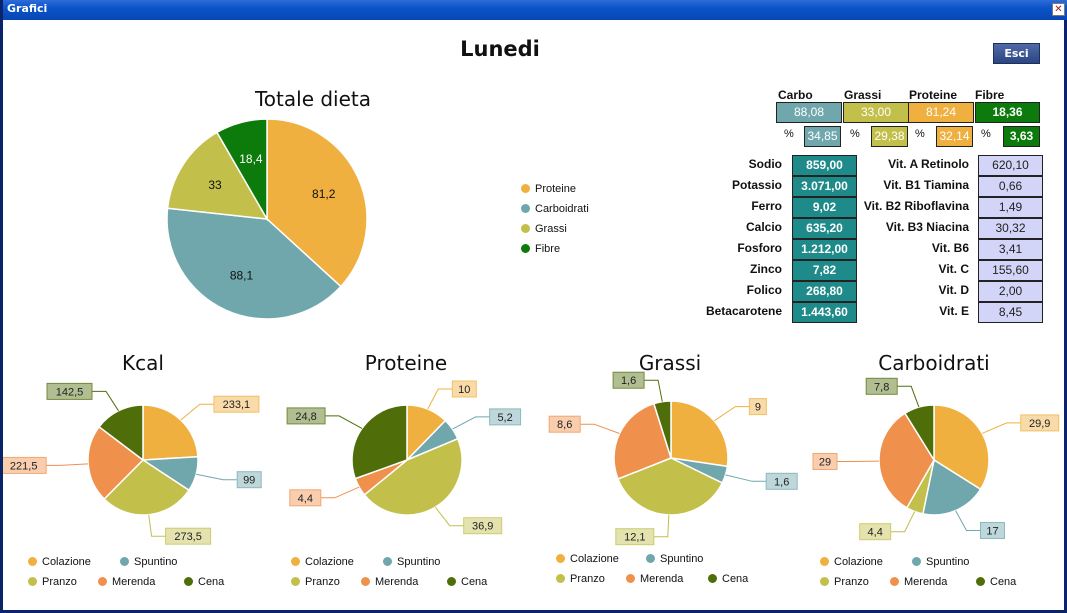  I want to click on callout-box-kcal-spuntino, so click(249, 480).